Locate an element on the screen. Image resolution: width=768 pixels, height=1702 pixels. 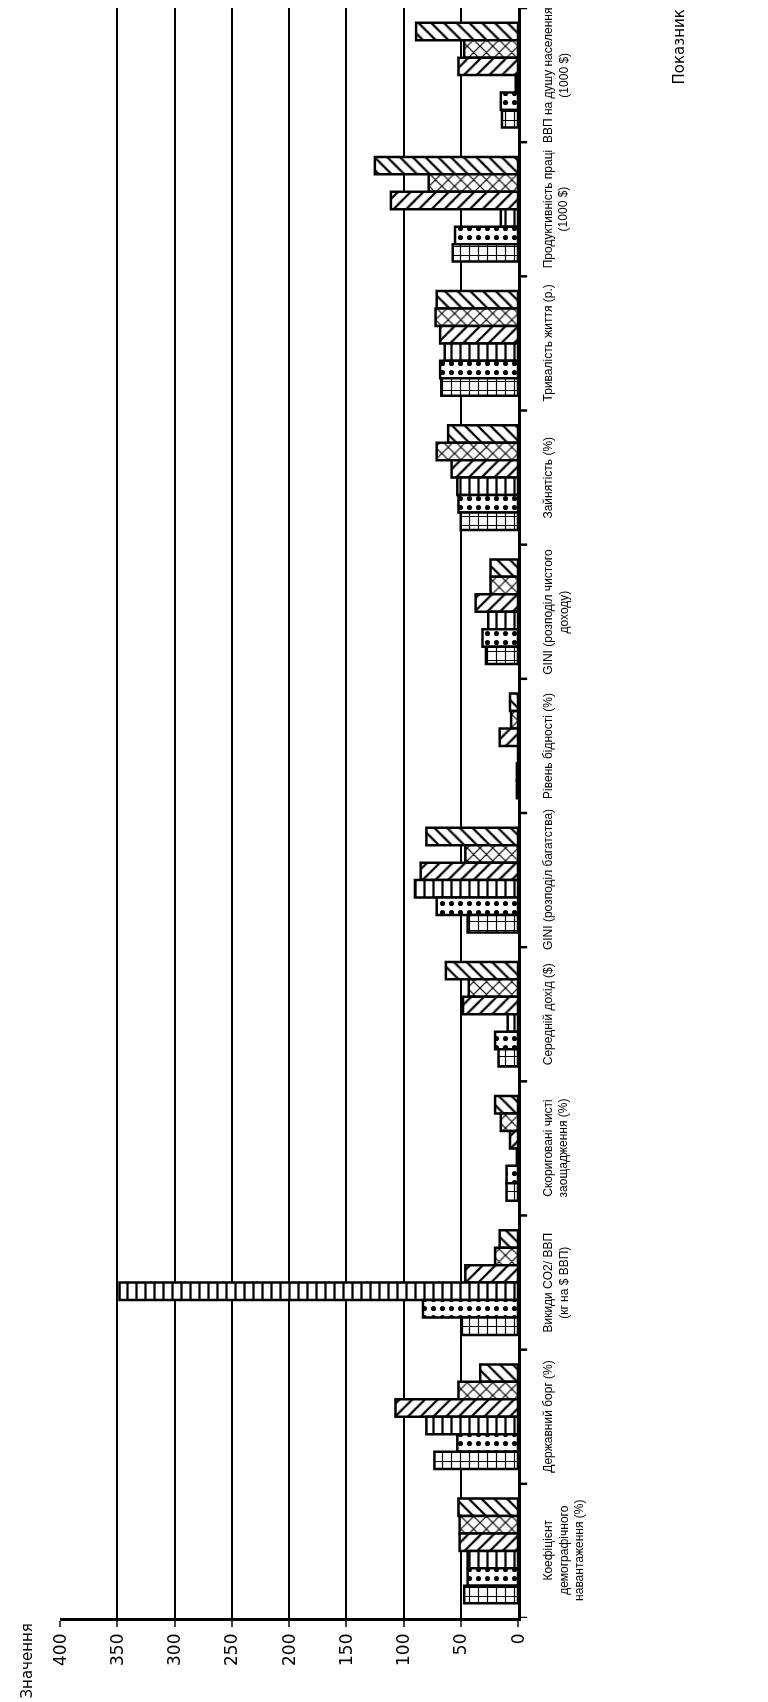
y-tick-label: Державний борг (%) is located at coordinates (548, 1416).